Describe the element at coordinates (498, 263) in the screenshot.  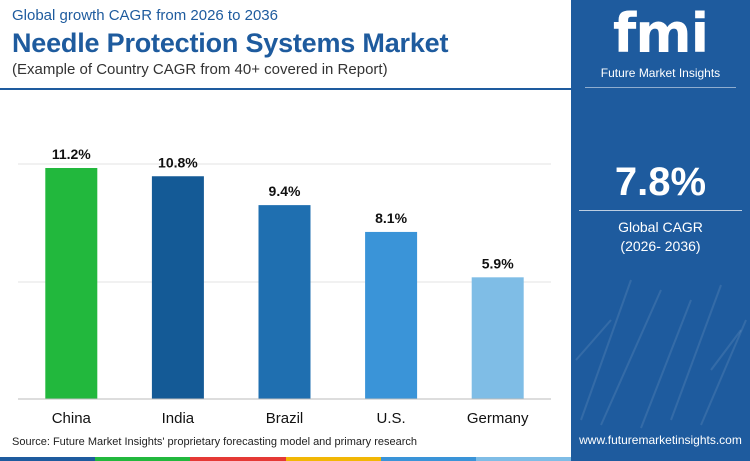
I see `data-label: 5.9%` at that location.